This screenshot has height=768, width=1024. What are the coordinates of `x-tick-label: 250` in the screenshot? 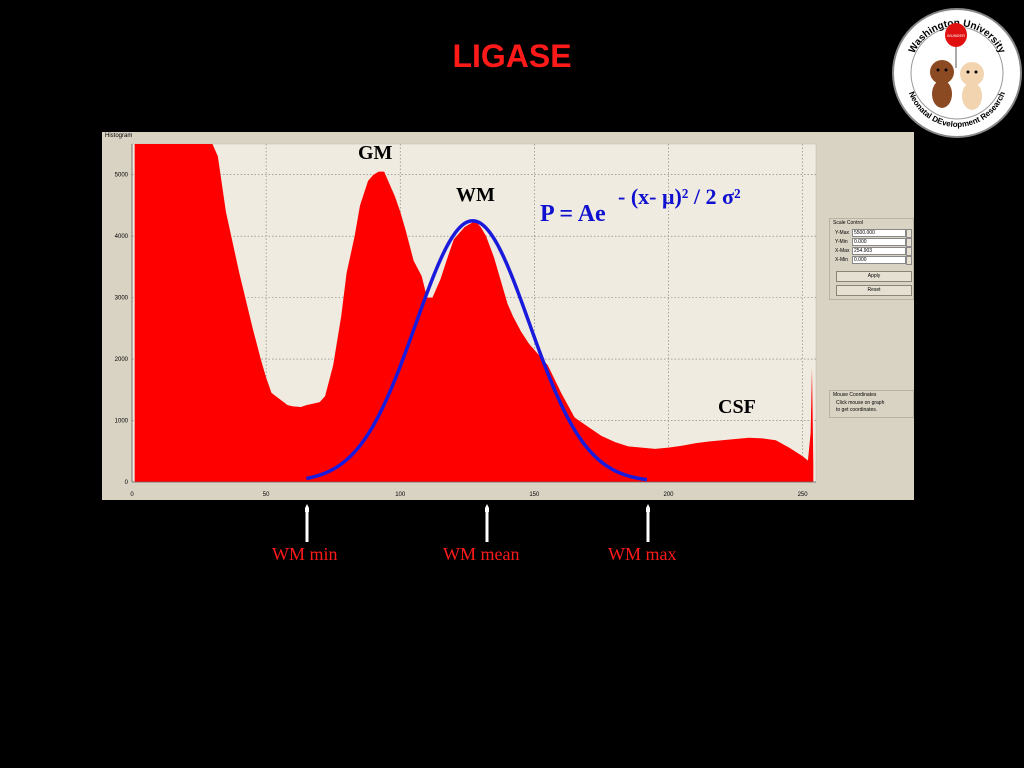 It's located at (803, 495).